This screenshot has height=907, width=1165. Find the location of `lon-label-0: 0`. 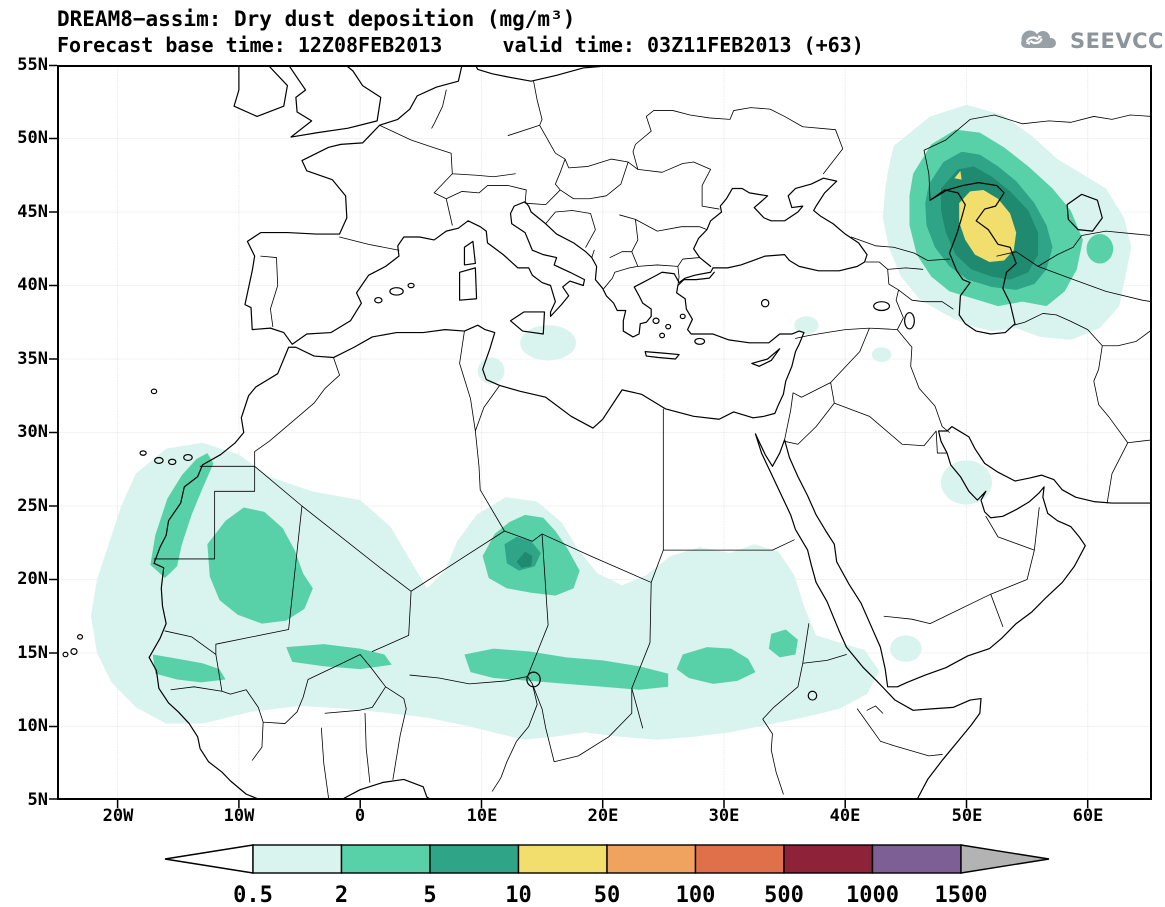

lon-label-0: 0 is located at coordinates (360, 816).